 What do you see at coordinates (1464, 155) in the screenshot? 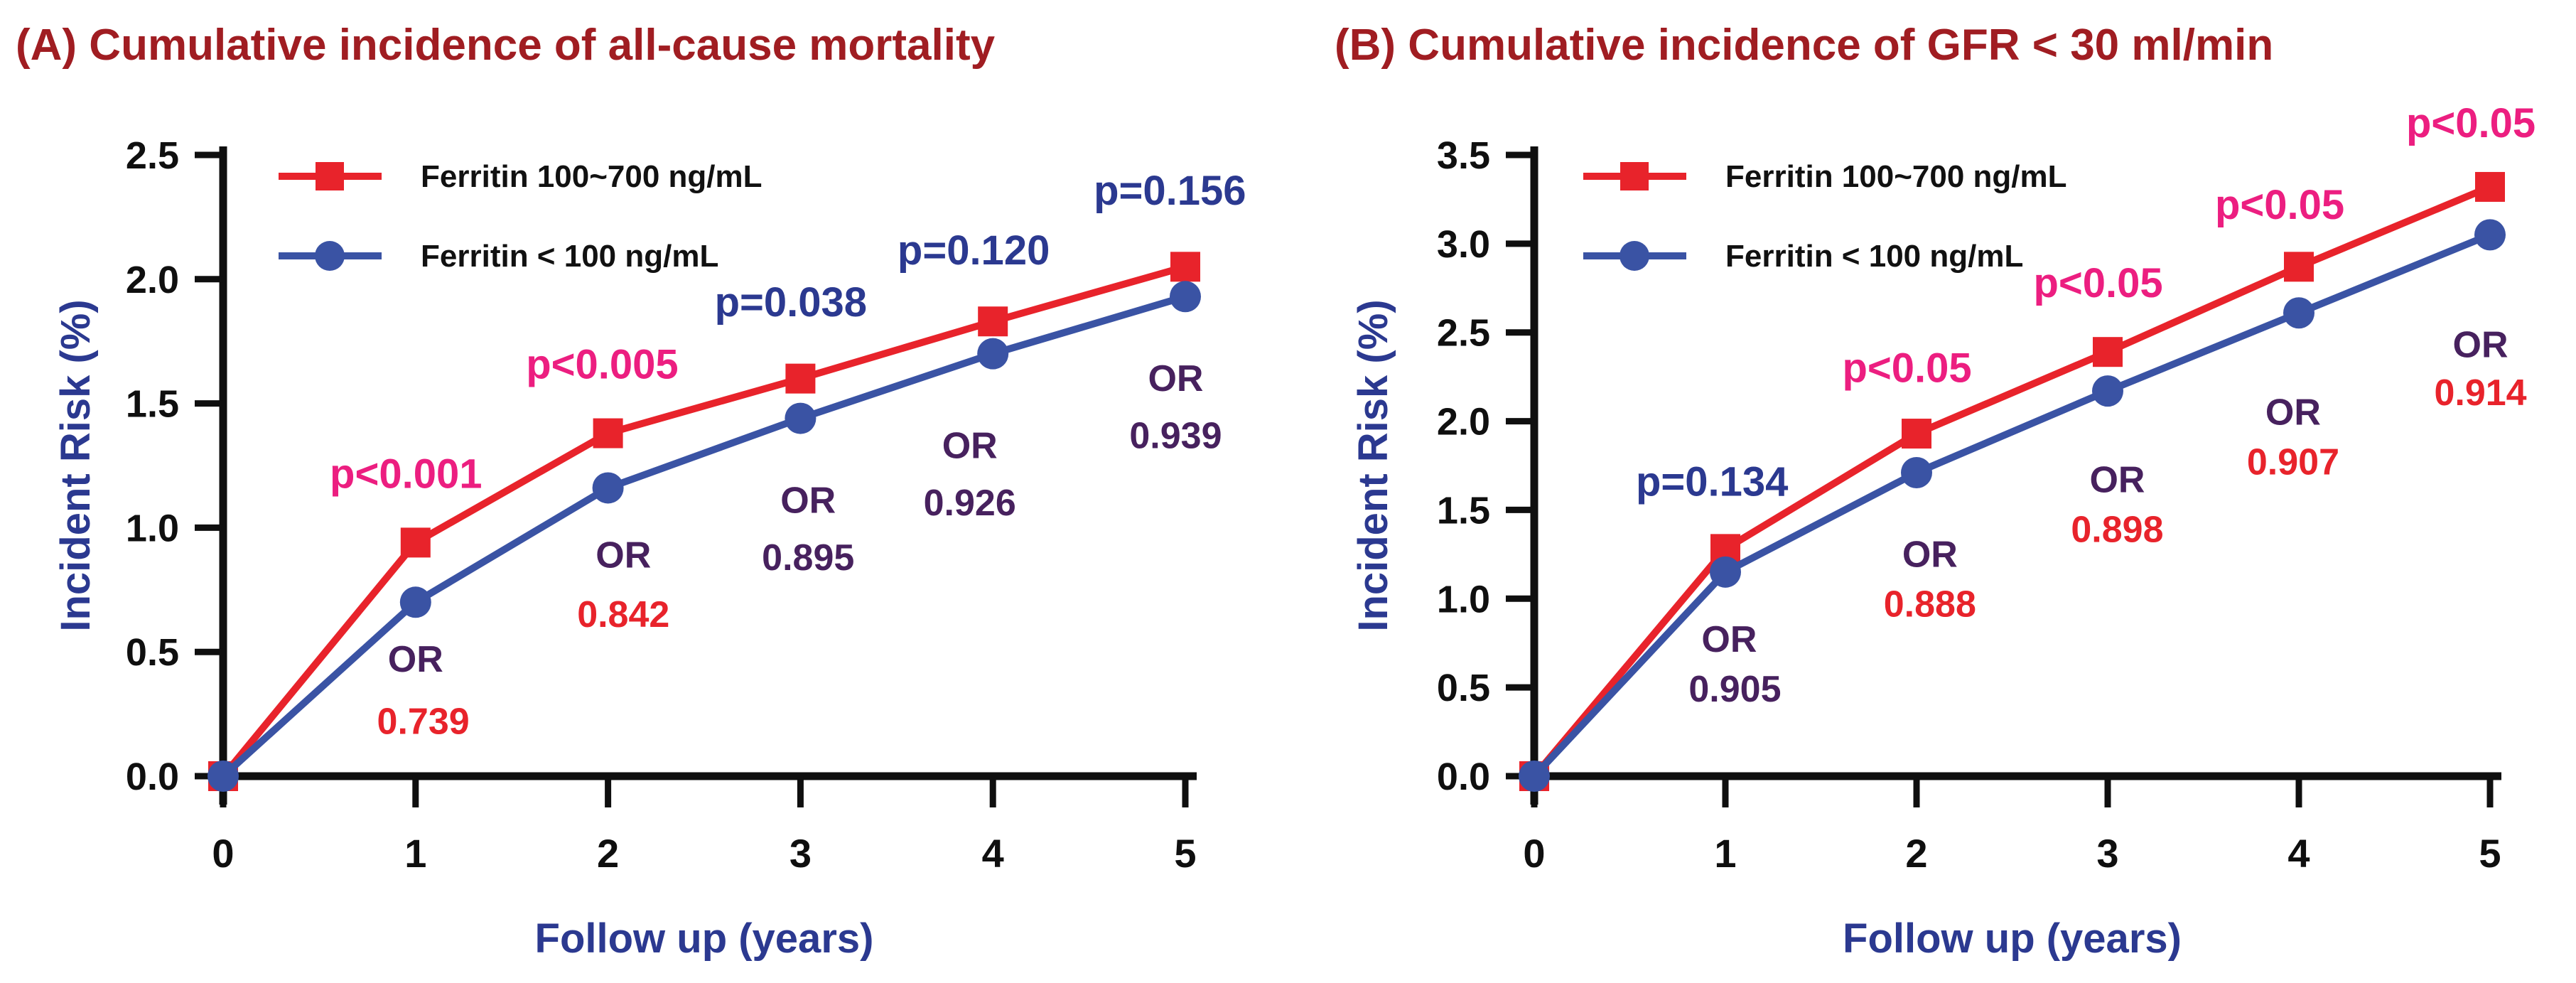
I see `y-tick-label: 3.5` at bounding box center [1464, 155].